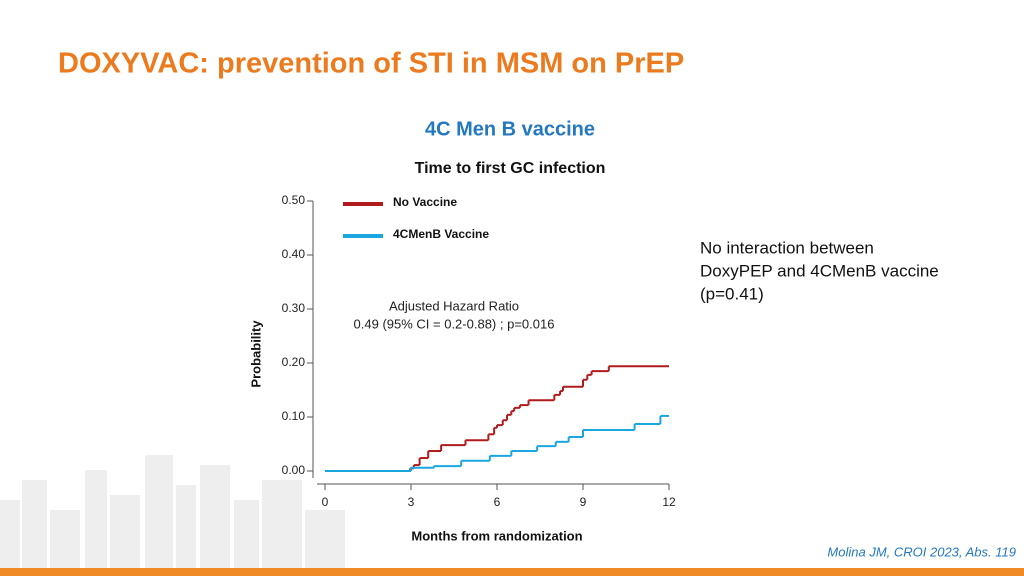  Describe the element at coordinates (669, 502) in the screenshot. I see `x-tick-label: 12` at that location.